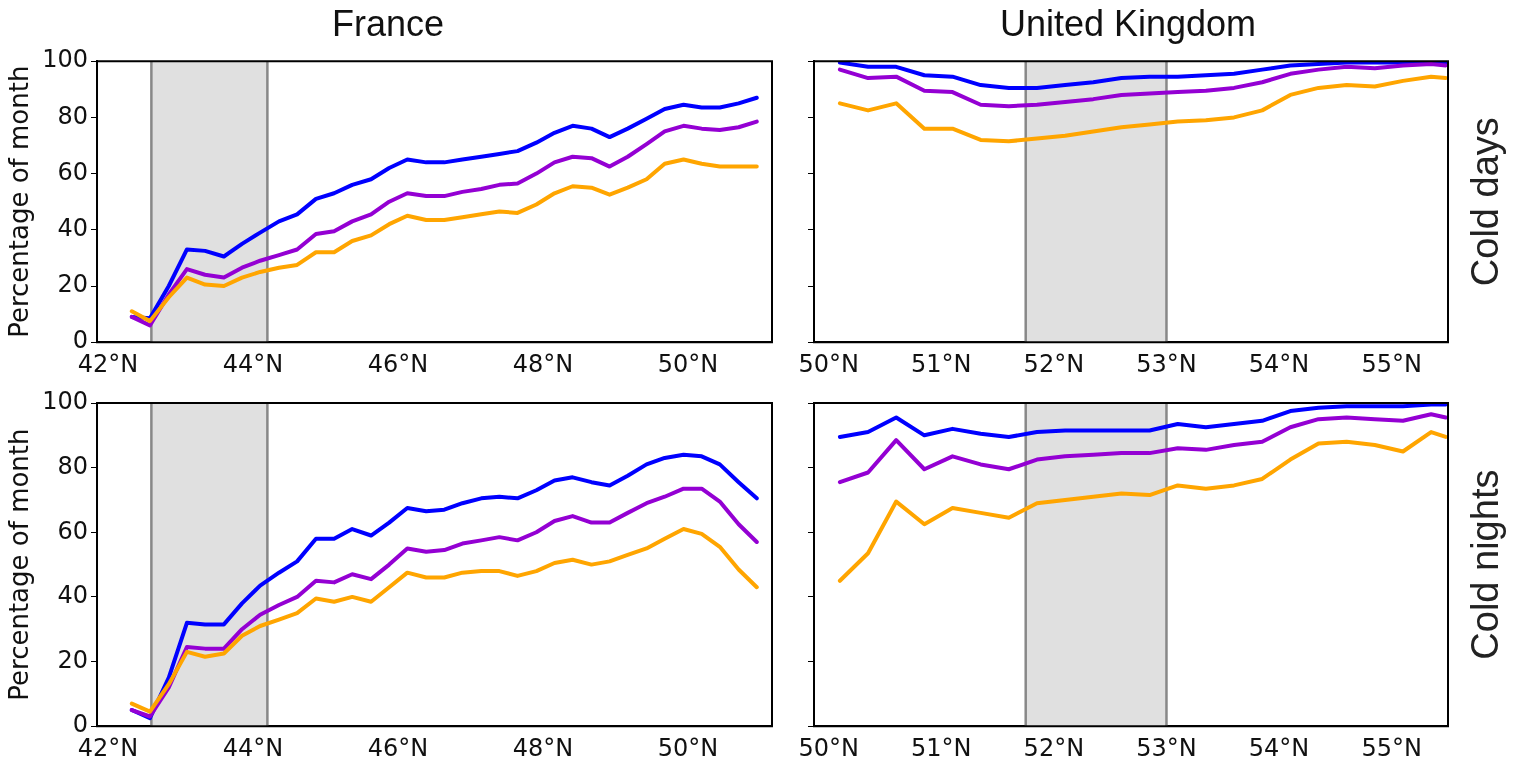 This screenshot has width=1518, height=767. What do you see at coordinates (1485, 564) in the screenshot?
I see `text: Cold nights` at bounding box center [1485, 564].